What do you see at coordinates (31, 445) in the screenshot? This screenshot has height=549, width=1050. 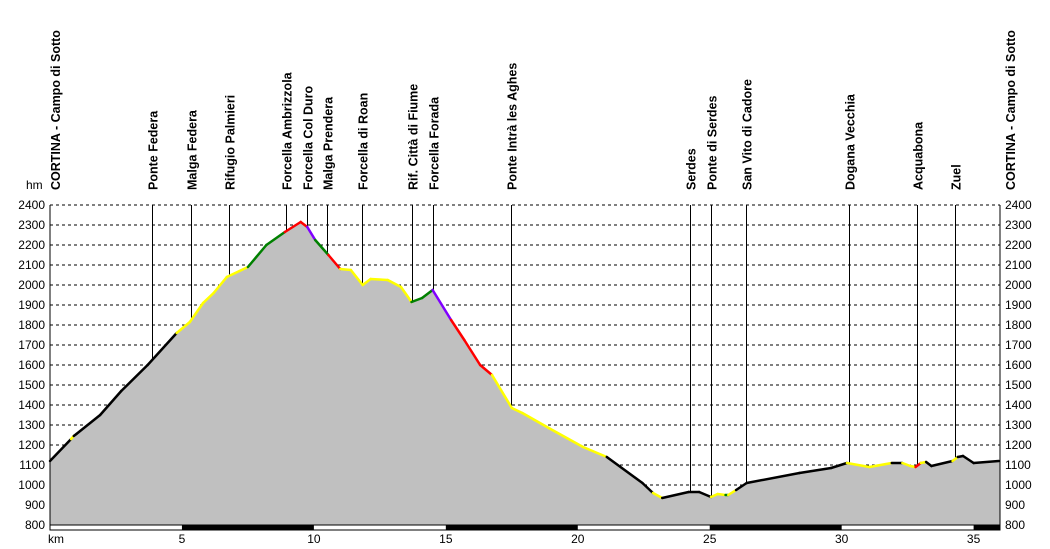 I see `y-tick-label-left: 1200` at bounding box center [31, 445].